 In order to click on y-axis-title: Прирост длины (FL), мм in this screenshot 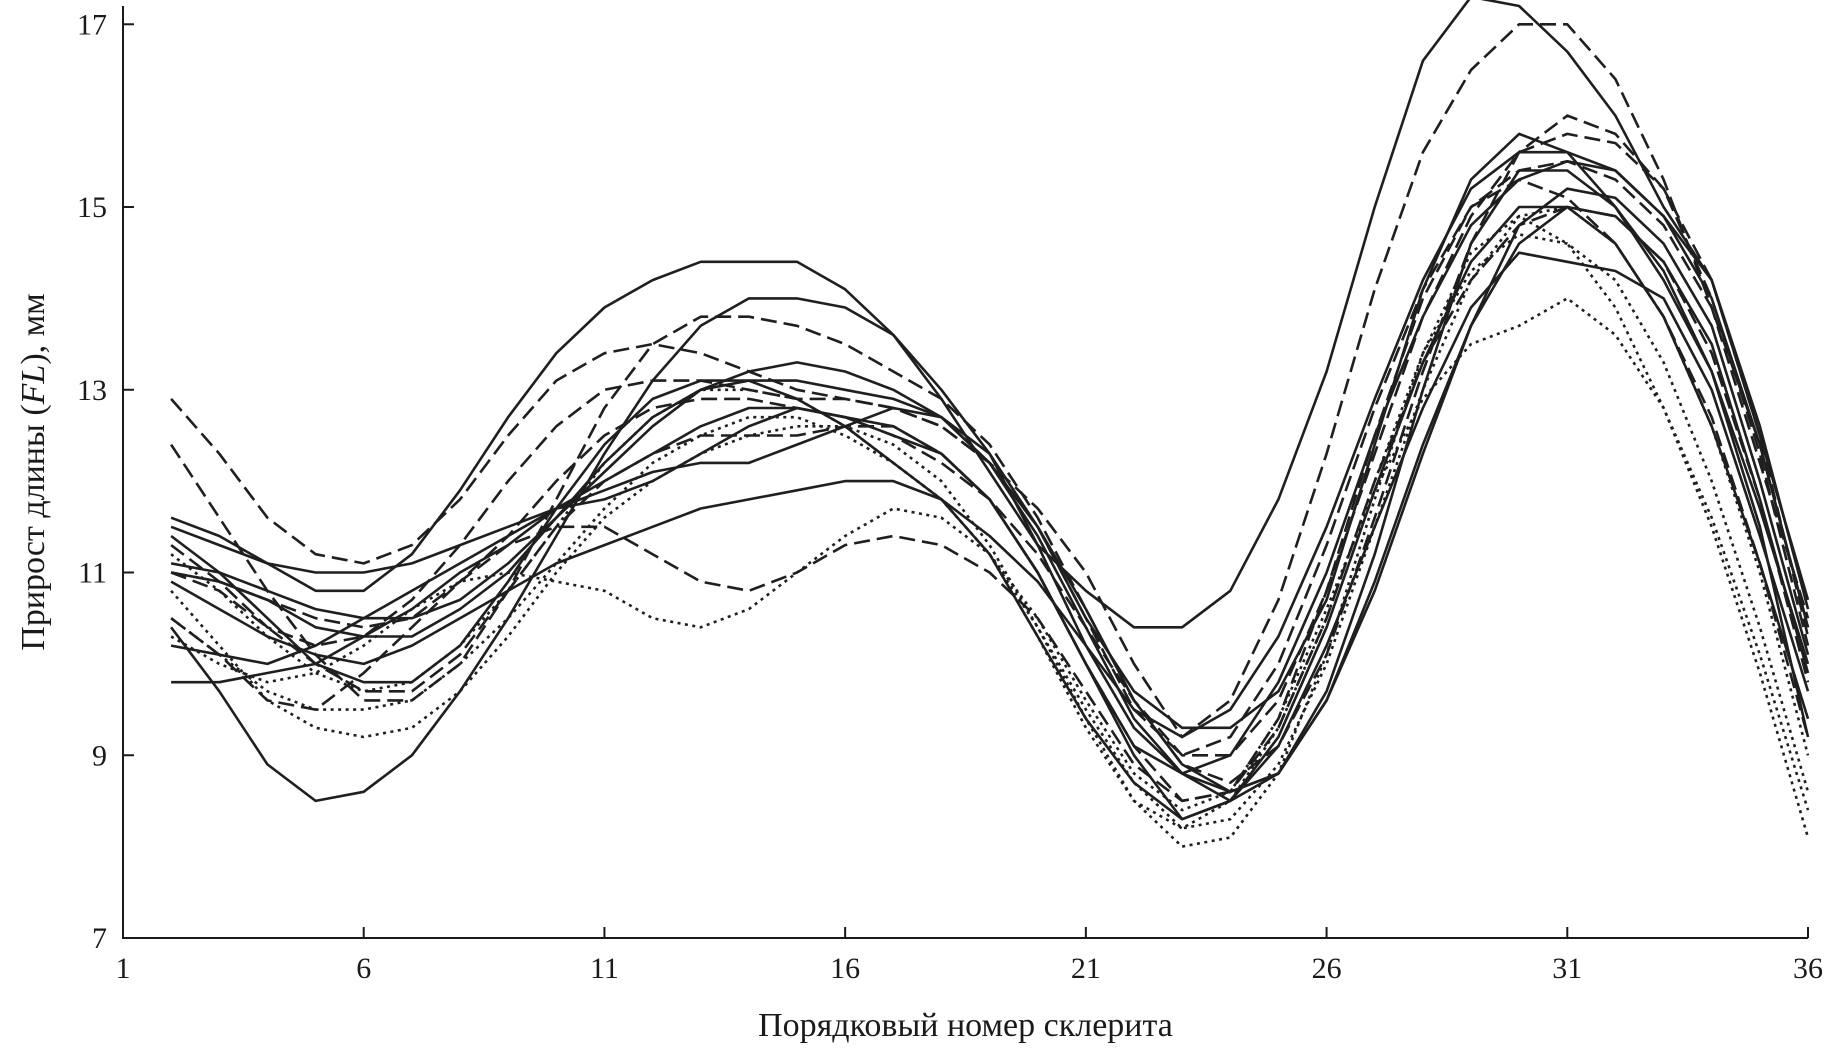, I will do `click(33, 471)`.